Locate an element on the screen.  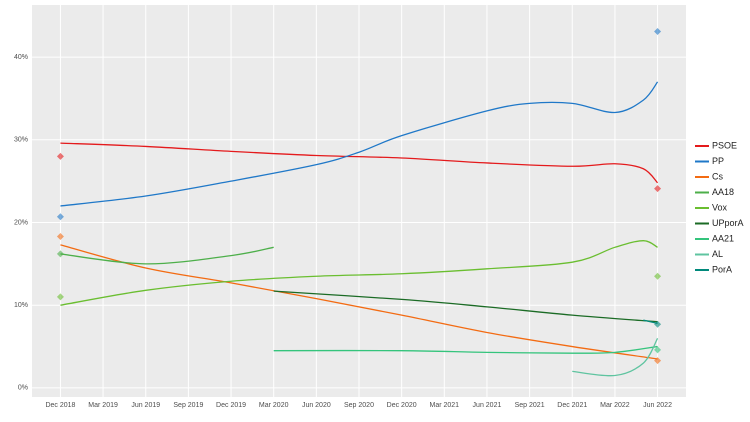
y-tick-label: 40% is located at coordinates (21, 57).